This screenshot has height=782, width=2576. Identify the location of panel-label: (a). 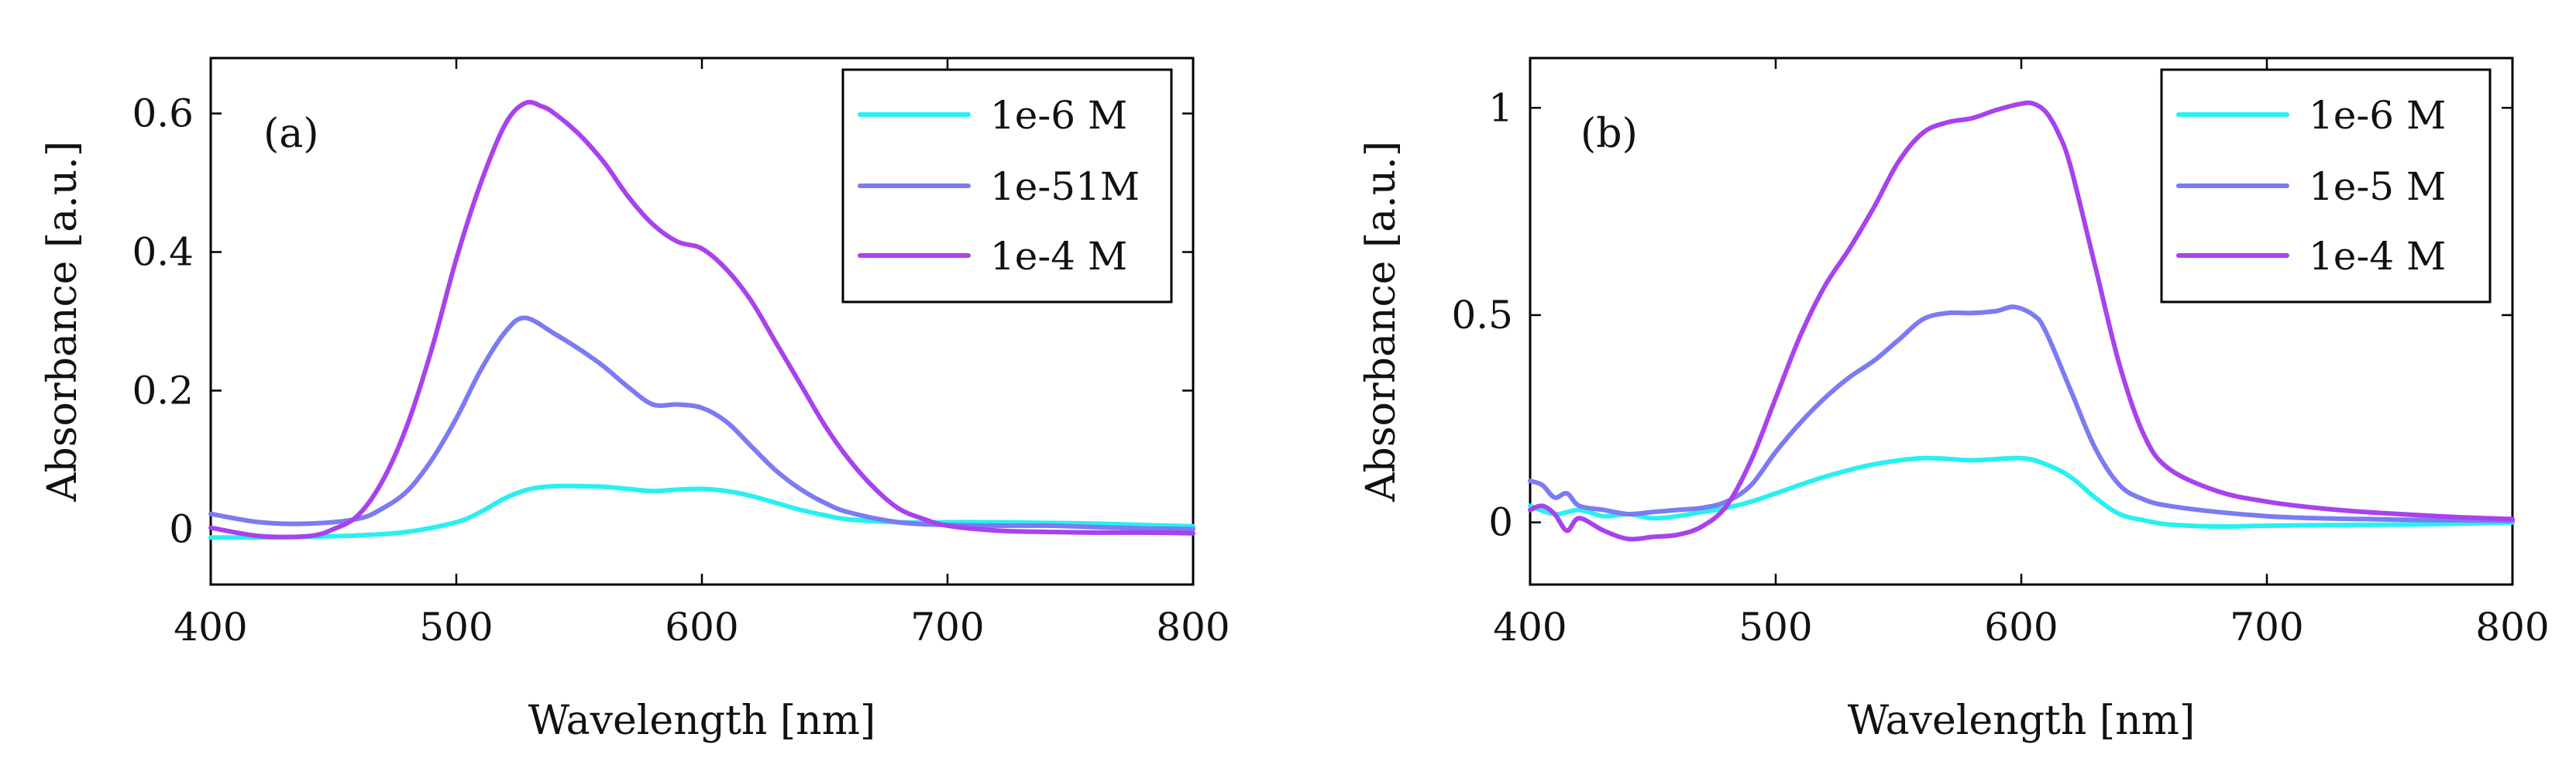
(291, 134).